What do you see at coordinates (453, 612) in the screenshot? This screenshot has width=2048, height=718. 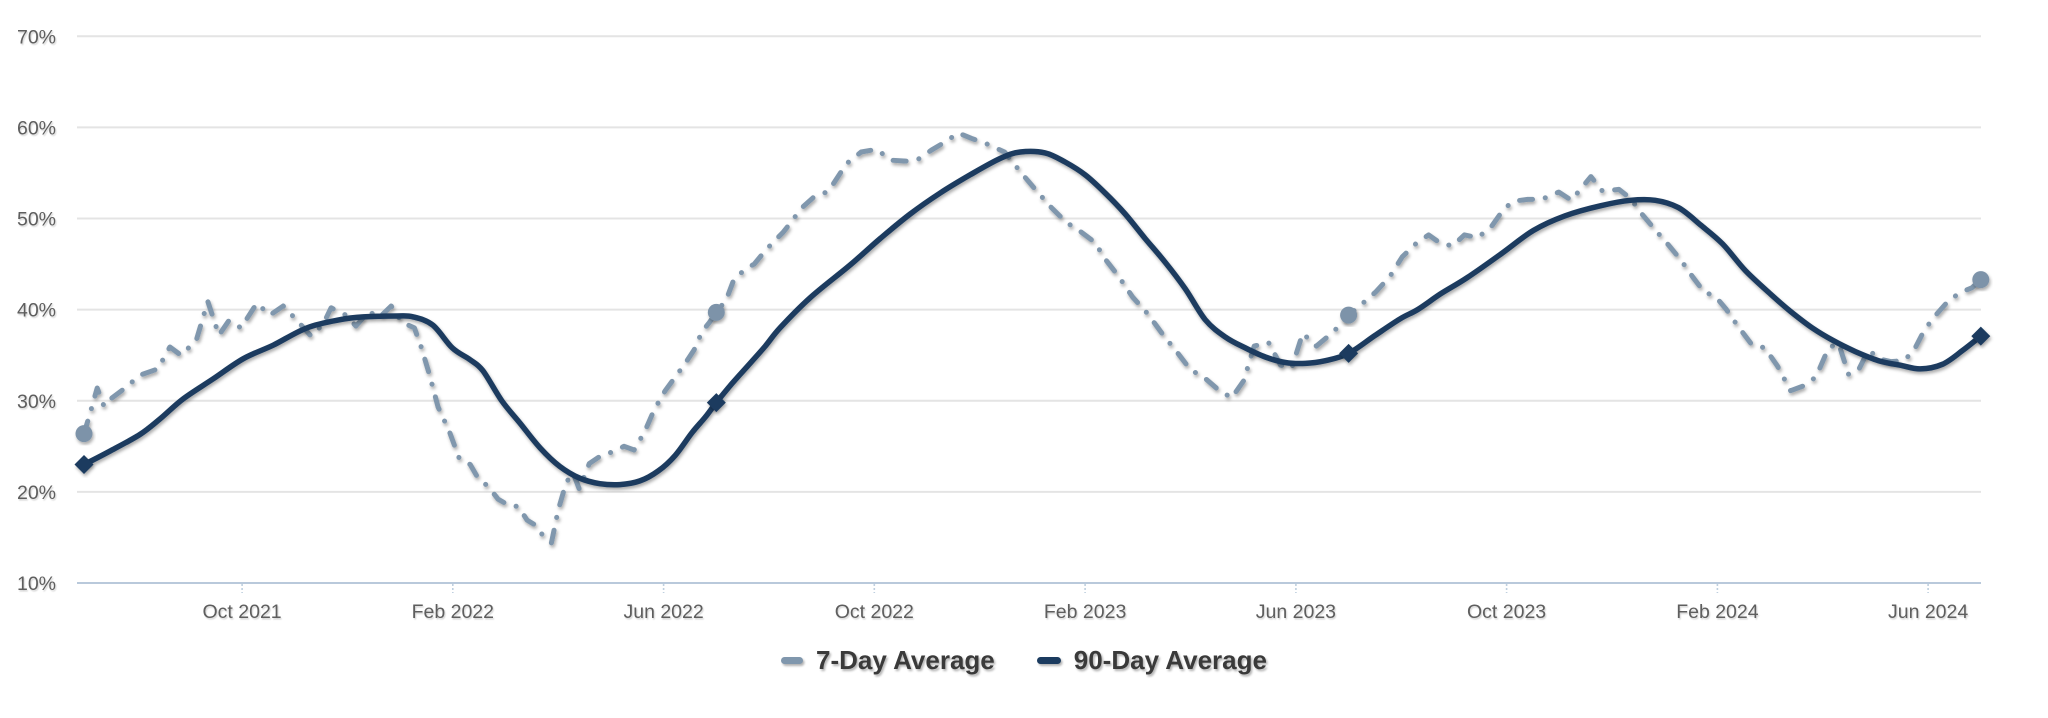 I see `x-tick-label-Feb-2022: Feb 2022` at bounding box center [453, 612].